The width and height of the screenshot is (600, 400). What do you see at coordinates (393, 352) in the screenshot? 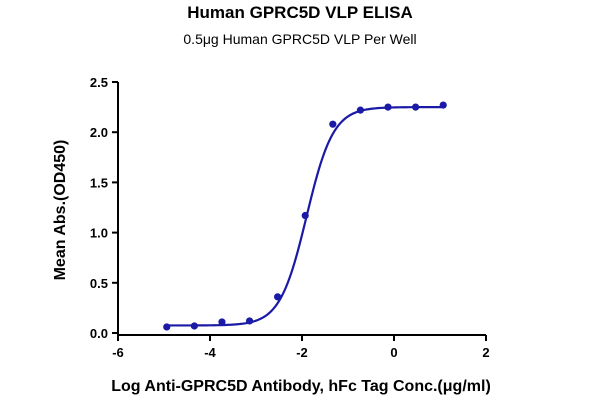
I see `x-tick-label: 0` at bounding box center [393, 352].